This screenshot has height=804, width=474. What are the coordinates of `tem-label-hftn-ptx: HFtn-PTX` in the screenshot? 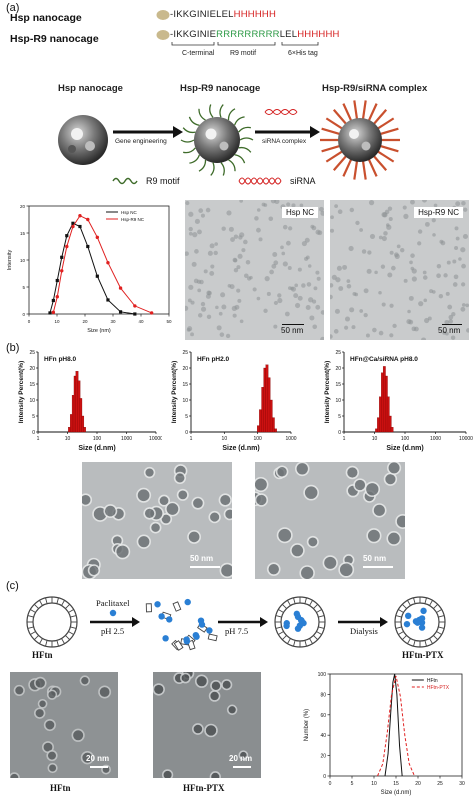 It's located at (204, 788).